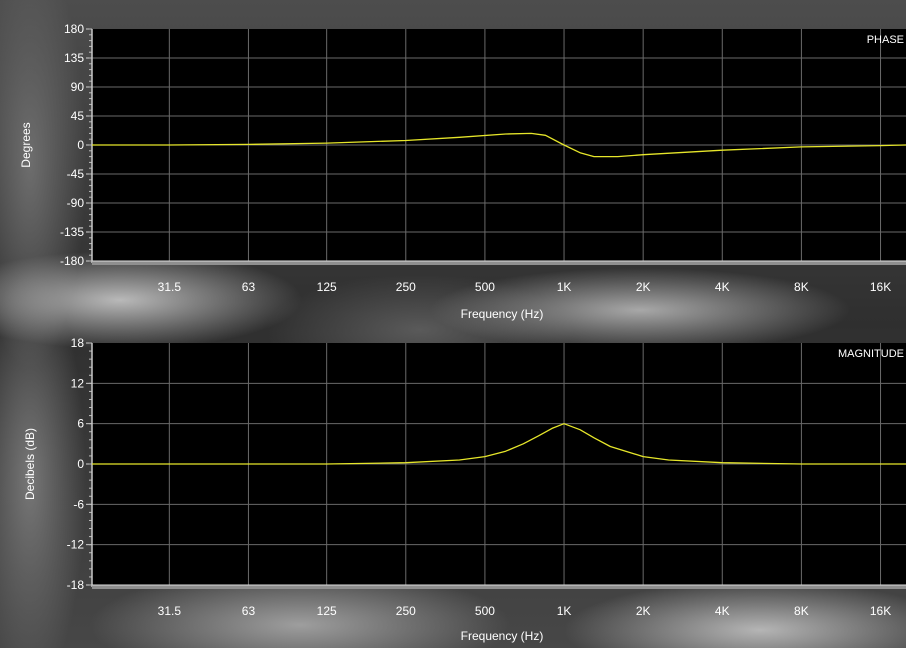 This screenshot has width=906, height=648. What do you see at coordinates (80, 424) in the screenshot?
I see `y-tick-label: 6` at bounding box center [80, 424].